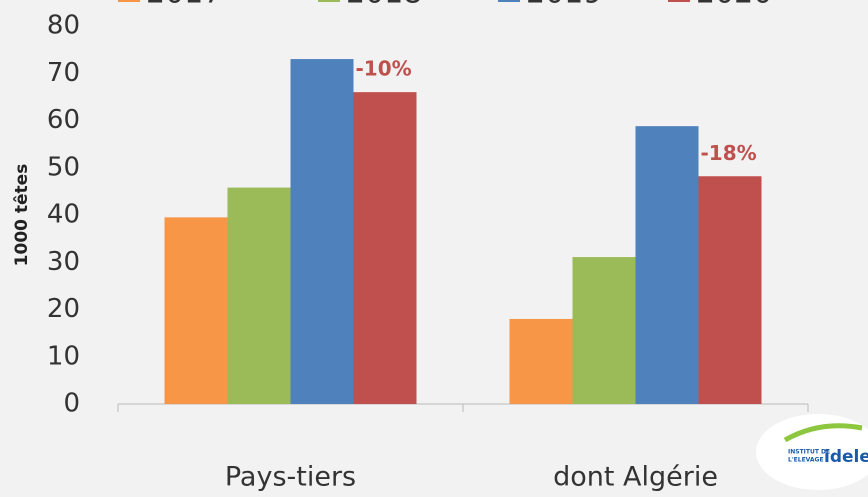 Image resolution: width=868 pixels, height=497 pixels. What do you see at coordinates (823, 433) in the screenshot?
I see `logo-swoosh` at bounding box center [823, 433].